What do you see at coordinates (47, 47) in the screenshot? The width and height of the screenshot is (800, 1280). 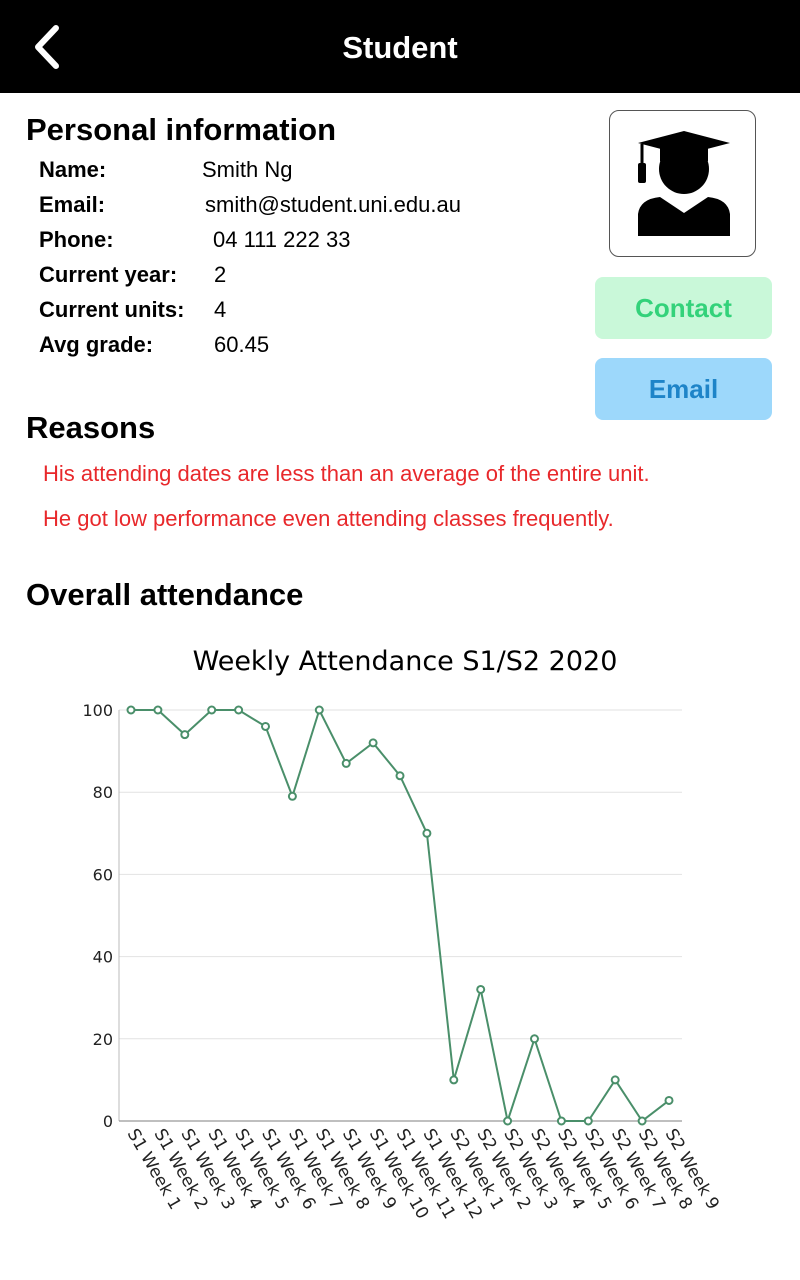 I see `chevron-left-icon` at bounding box center [47, 47].